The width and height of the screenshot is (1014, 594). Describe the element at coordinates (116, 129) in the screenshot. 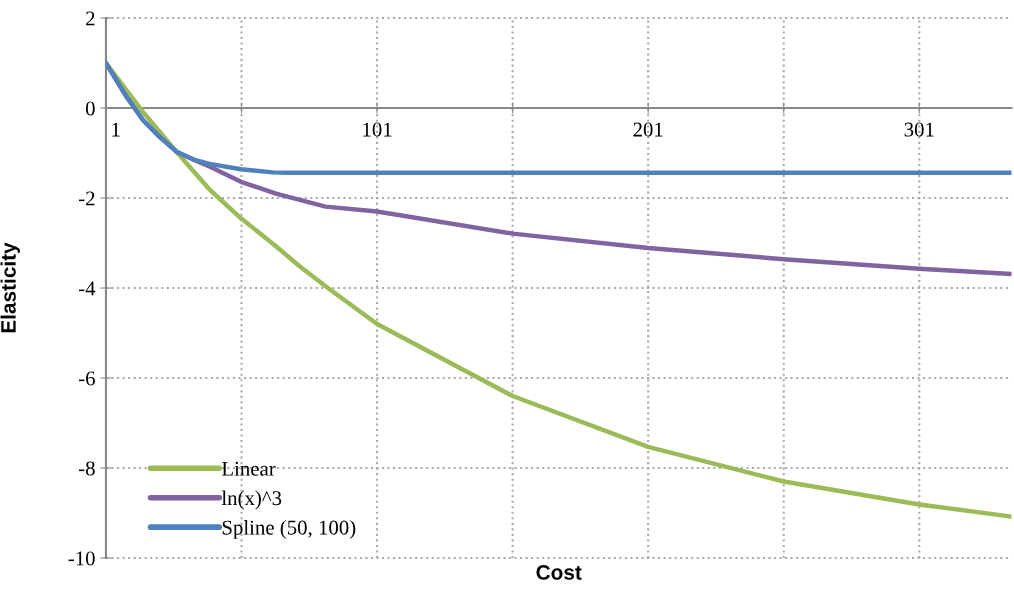

I see `x-tick-label: 1` at that location.